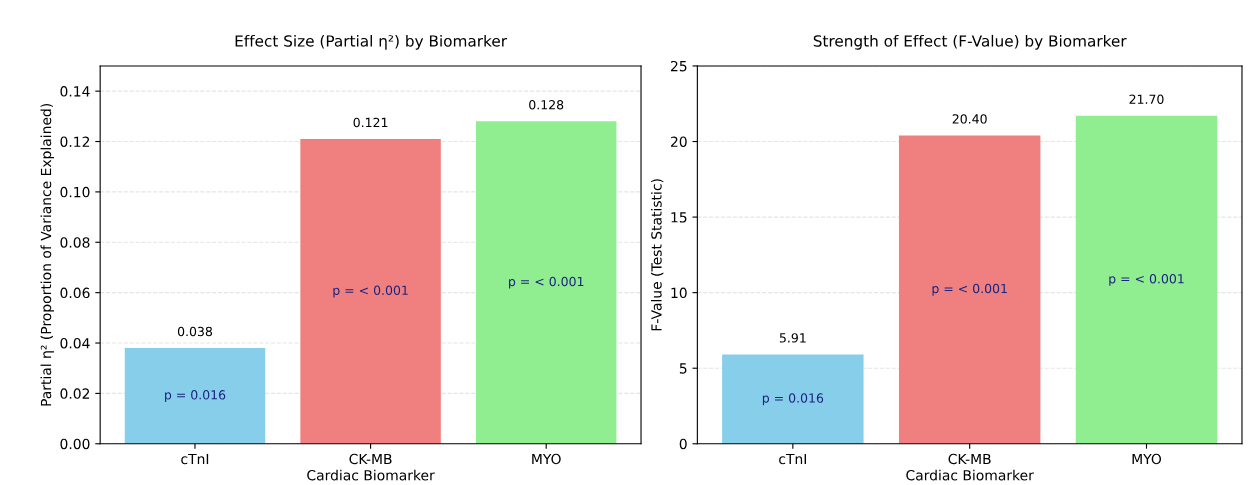 This screenshot has height=485, width=1252. What do you see at coordinates (75, 393) in the screenshot?
I see `y-tick-label: 0.02` at bounding box center [75, 393].